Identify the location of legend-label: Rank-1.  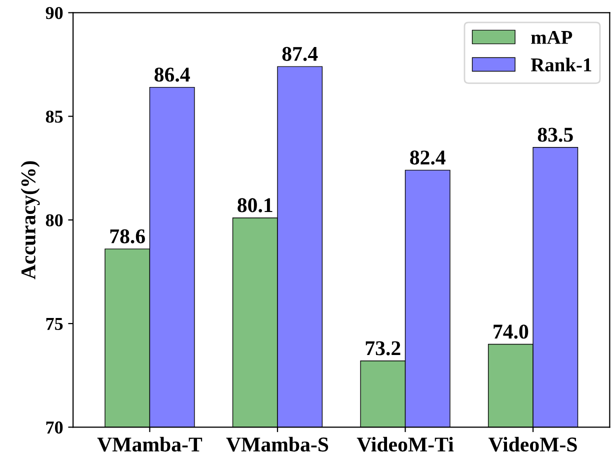
(561, 65).